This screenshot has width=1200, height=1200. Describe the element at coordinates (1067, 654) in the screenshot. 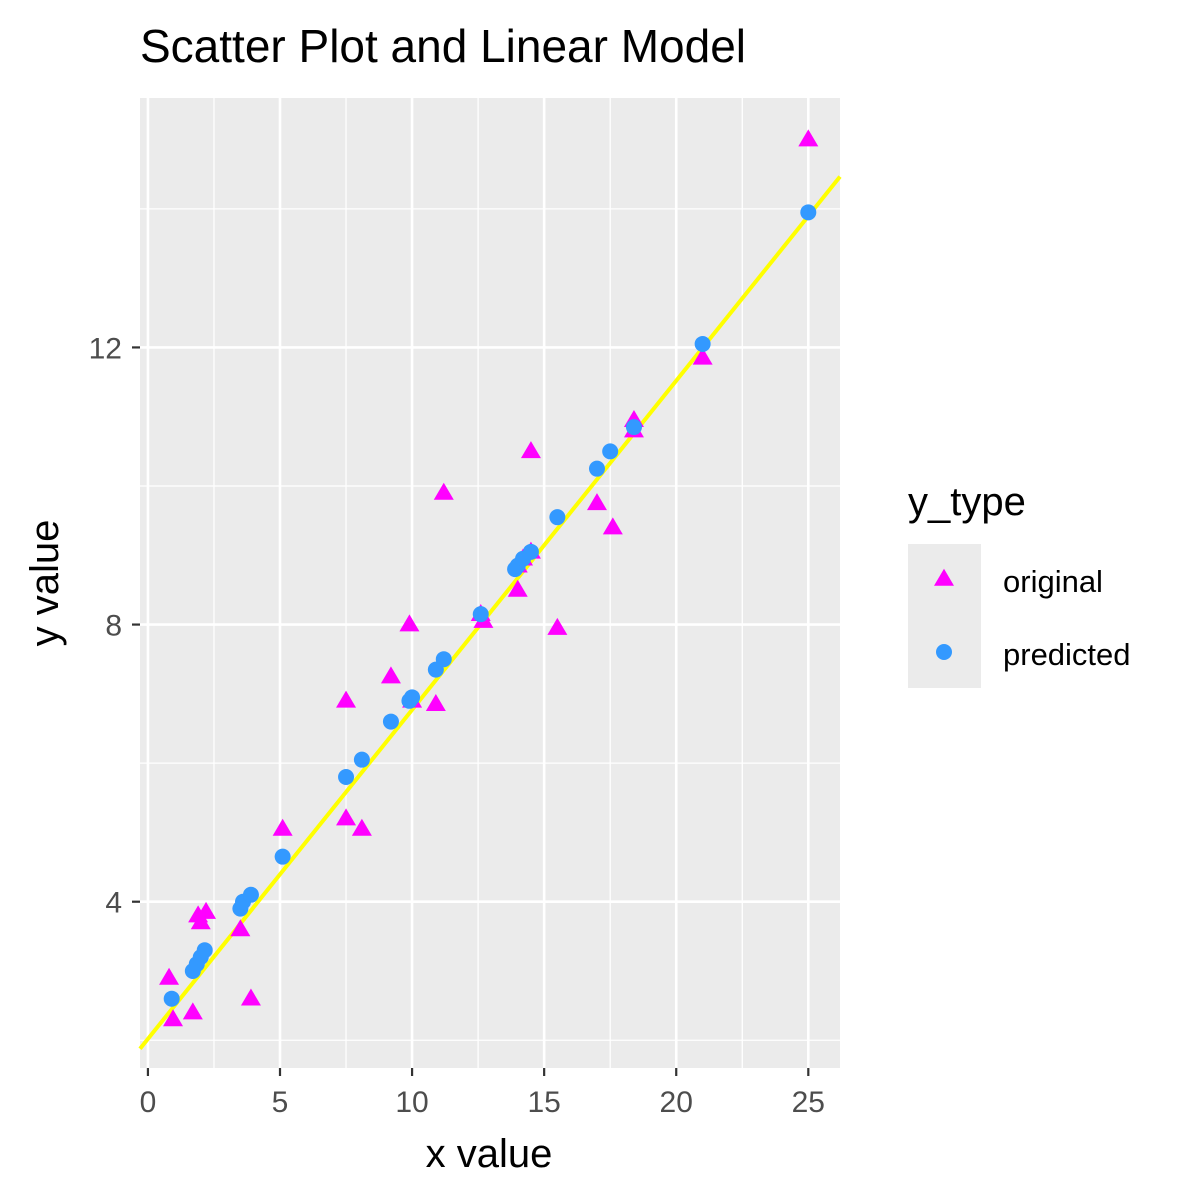

I see `legend-label-predicted: predicted` at that location.